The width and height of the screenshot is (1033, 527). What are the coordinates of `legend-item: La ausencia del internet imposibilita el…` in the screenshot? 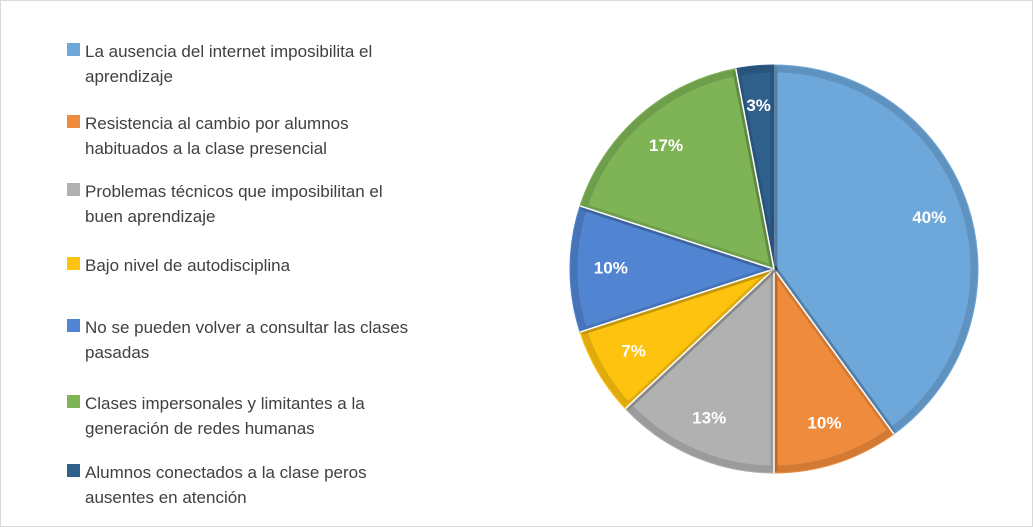 It's located at (241, 64).